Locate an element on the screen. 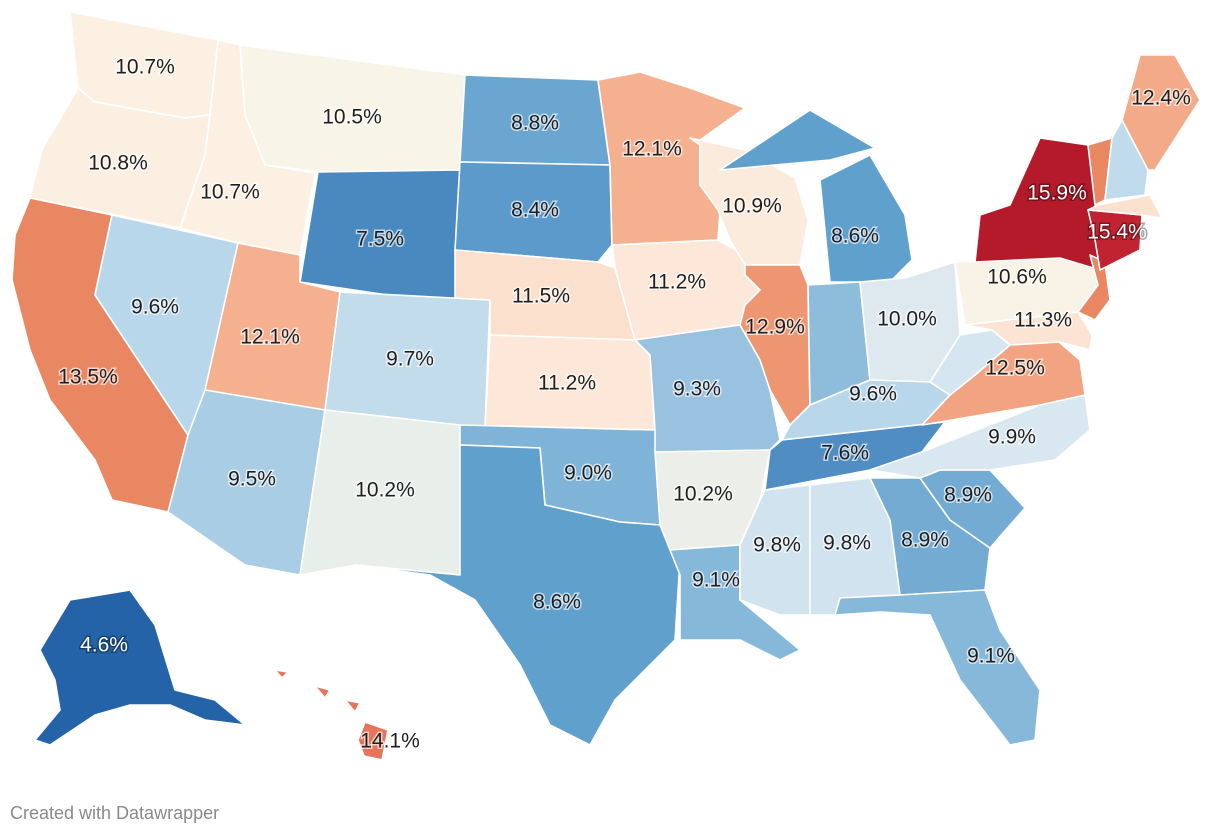 This screenshot has height=840, width=1220. state-nc is located at coordinates (980, 436).